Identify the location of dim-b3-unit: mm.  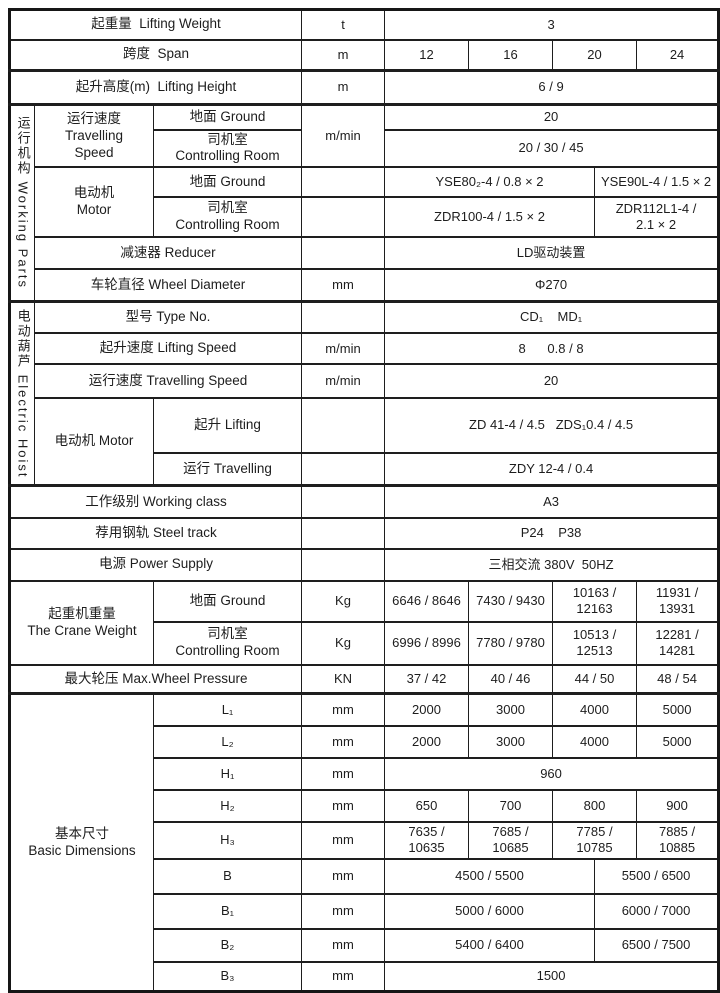
(343, 976).